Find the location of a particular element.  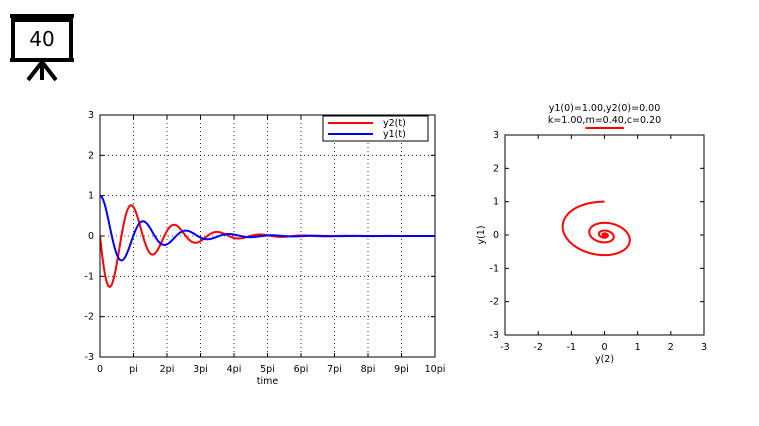

x-tick-label: pi is located at coordinates (133, 369).